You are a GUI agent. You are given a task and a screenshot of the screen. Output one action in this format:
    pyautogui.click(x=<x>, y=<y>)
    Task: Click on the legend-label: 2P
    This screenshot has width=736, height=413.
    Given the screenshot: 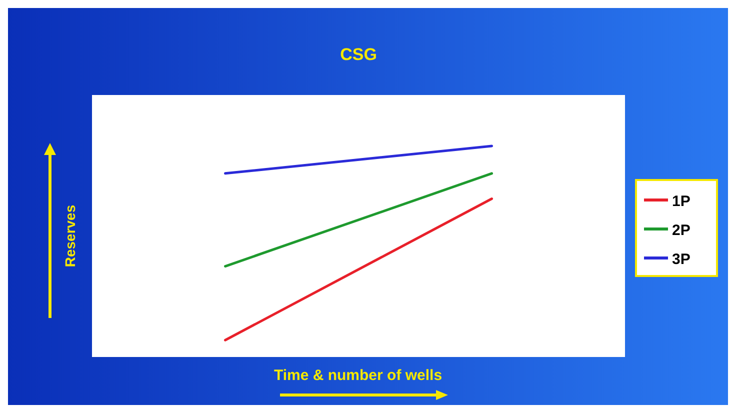 What is the action you would take?
    pyautogui.click(x=681, y=230)
    